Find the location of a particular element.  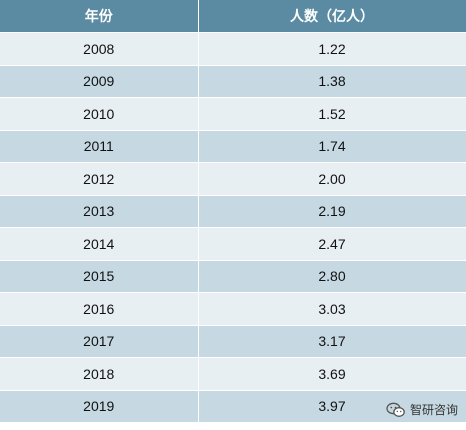

year-cell: 2012 is located at coordinates (99, 179).